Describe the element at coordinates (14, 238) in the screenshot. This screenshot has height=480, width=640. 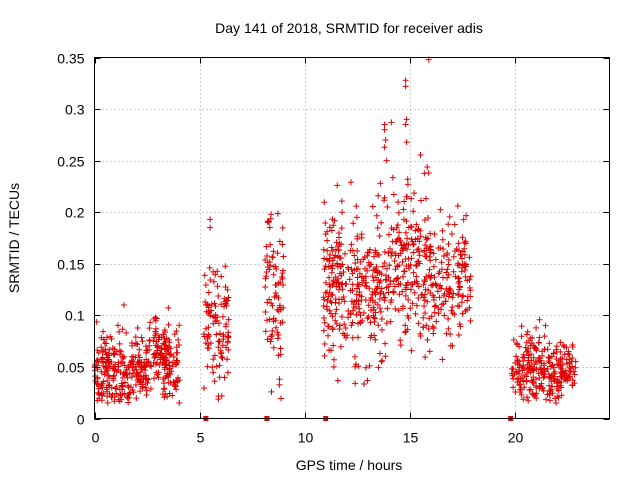
I see `y-axis-label: SRMTID / TECUs` at that location.